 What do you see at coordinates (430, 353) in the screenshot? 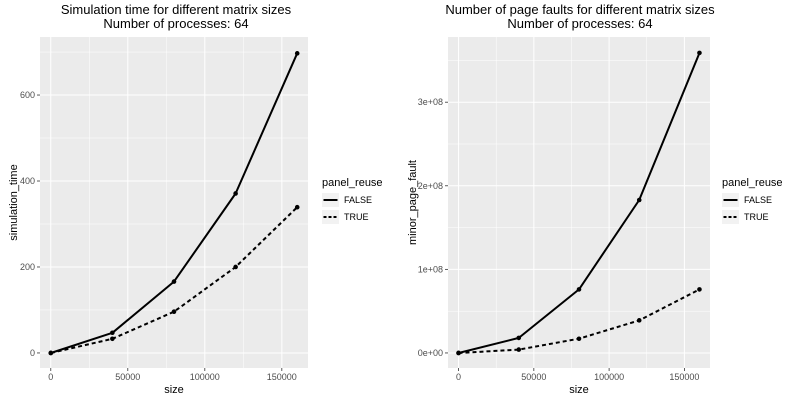
I see `y-tick-label: 0e+00` at bounding box center [430, 353].